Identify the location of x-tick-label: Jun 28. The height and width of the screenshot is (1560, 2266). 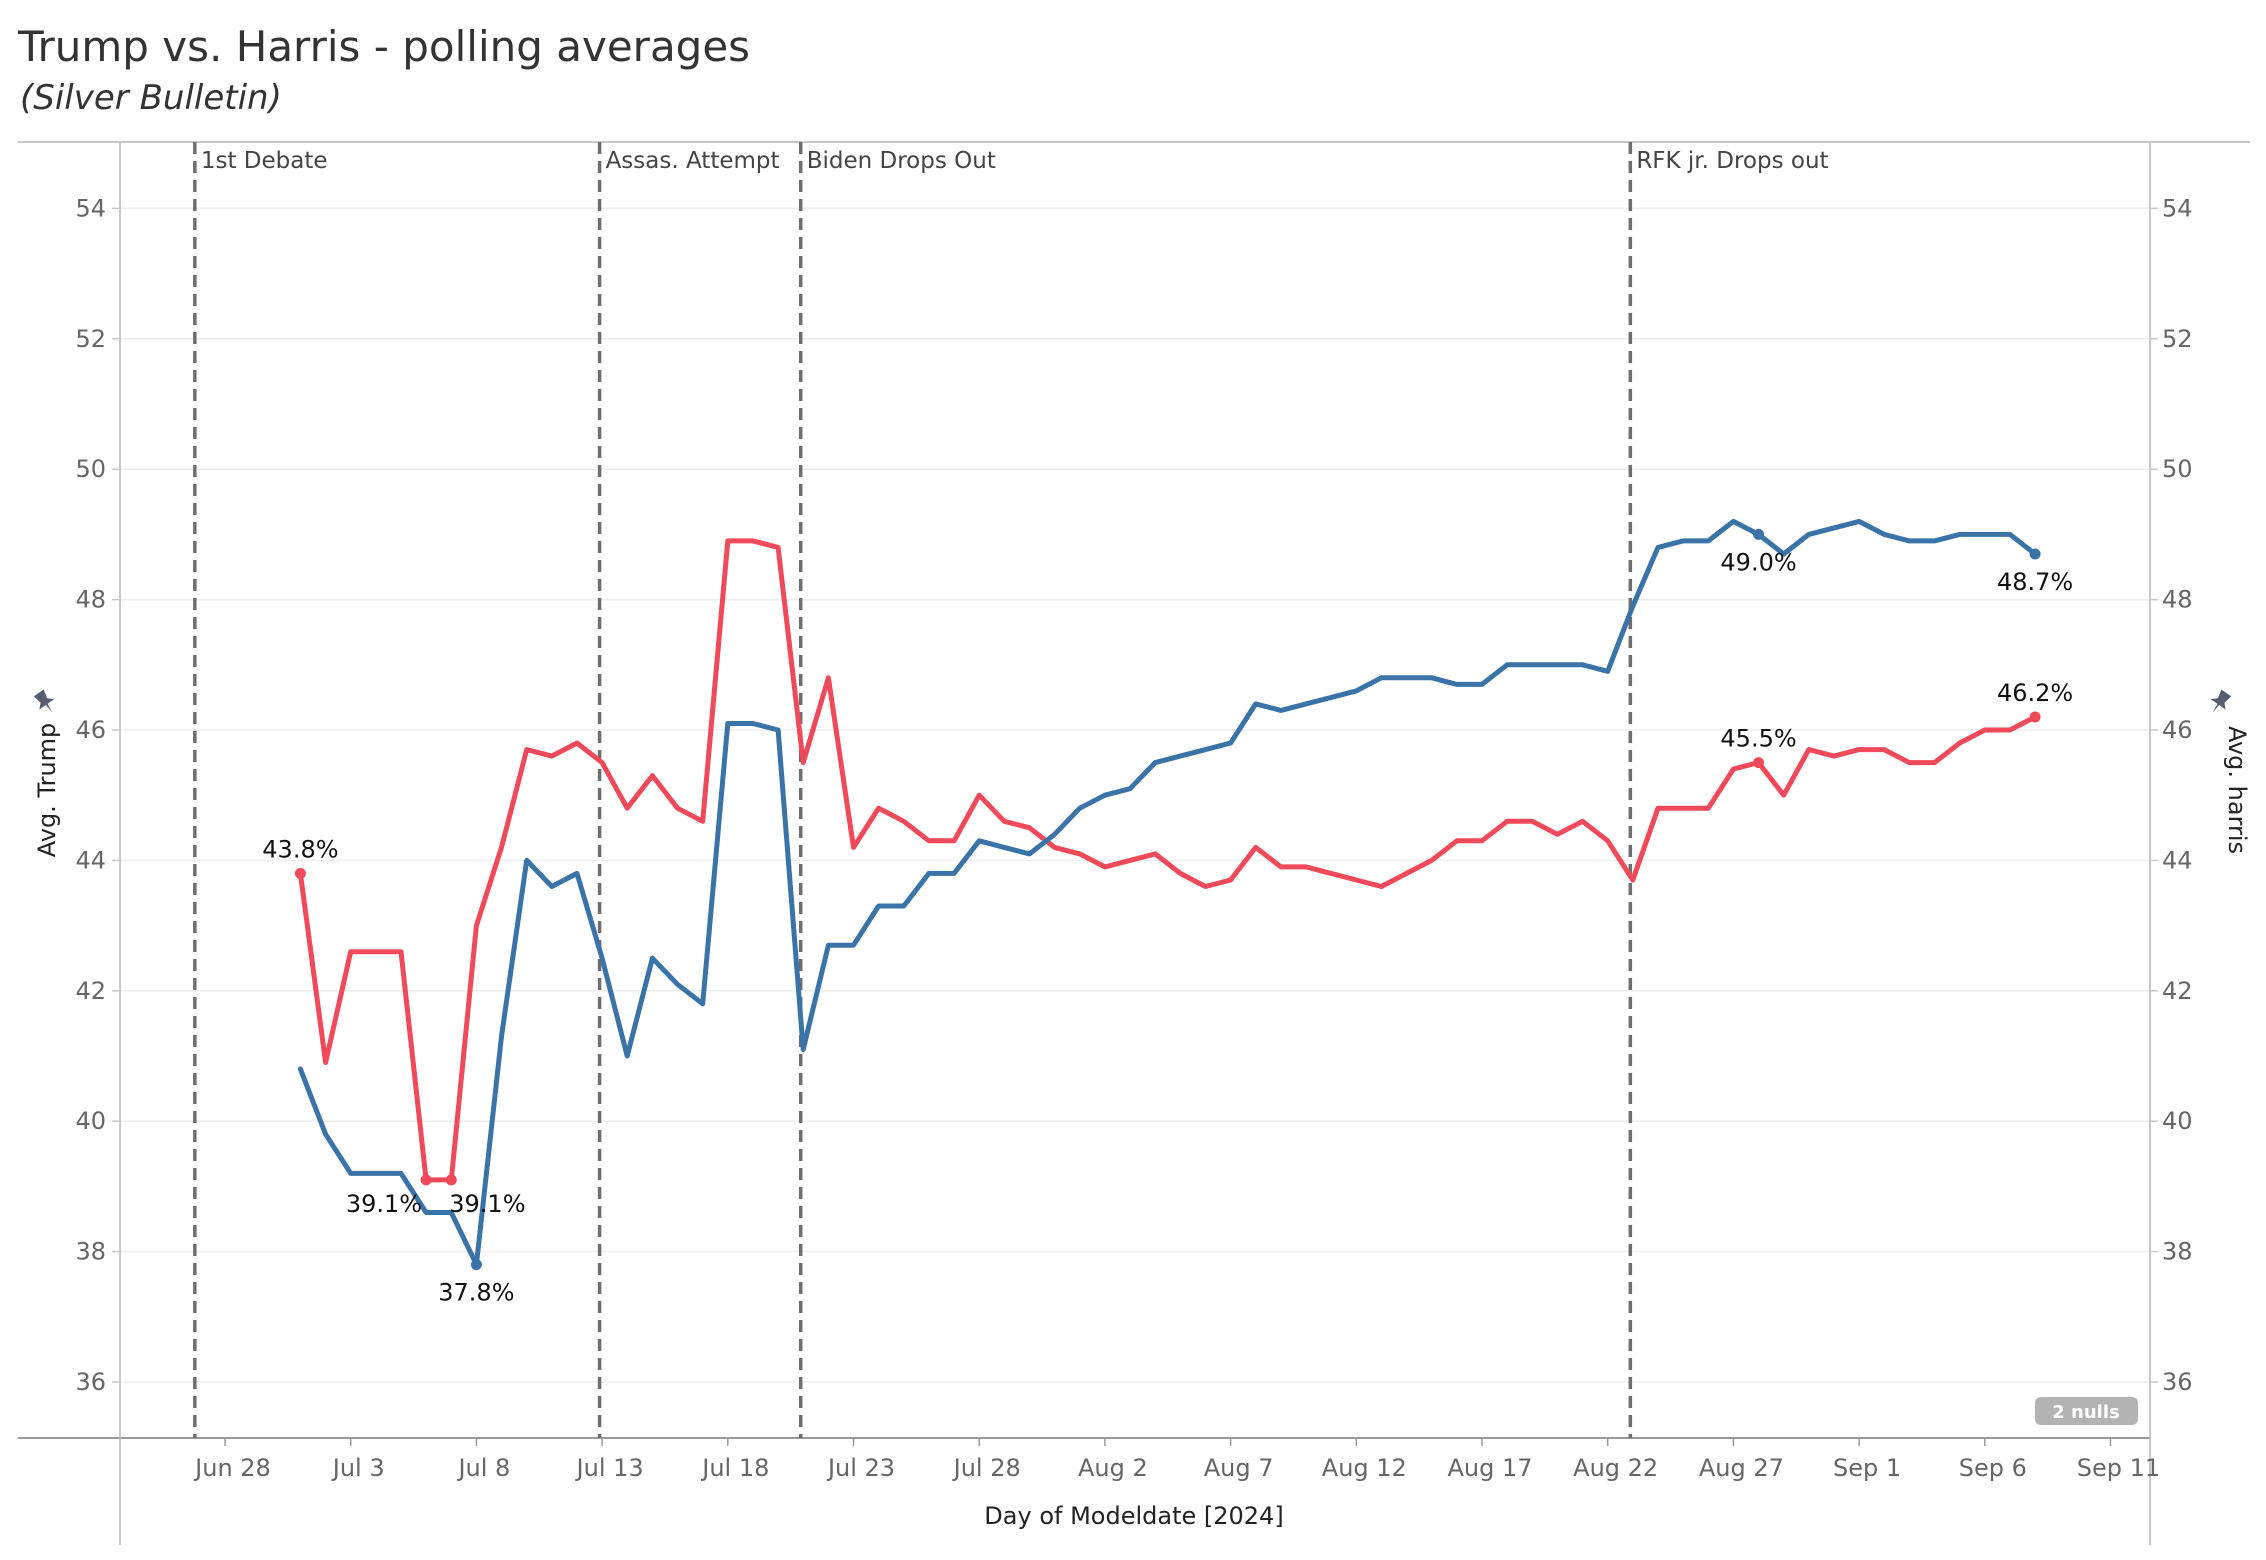
(232, 1468).